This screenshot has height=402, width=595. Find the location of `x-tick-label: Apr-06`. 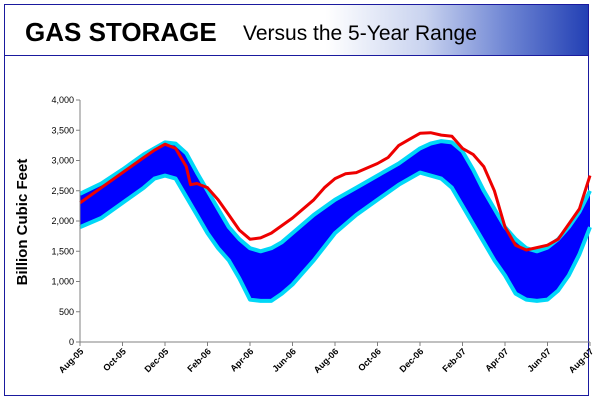

x-tick-label: Apr-06 is located at coordinates (241, 359).